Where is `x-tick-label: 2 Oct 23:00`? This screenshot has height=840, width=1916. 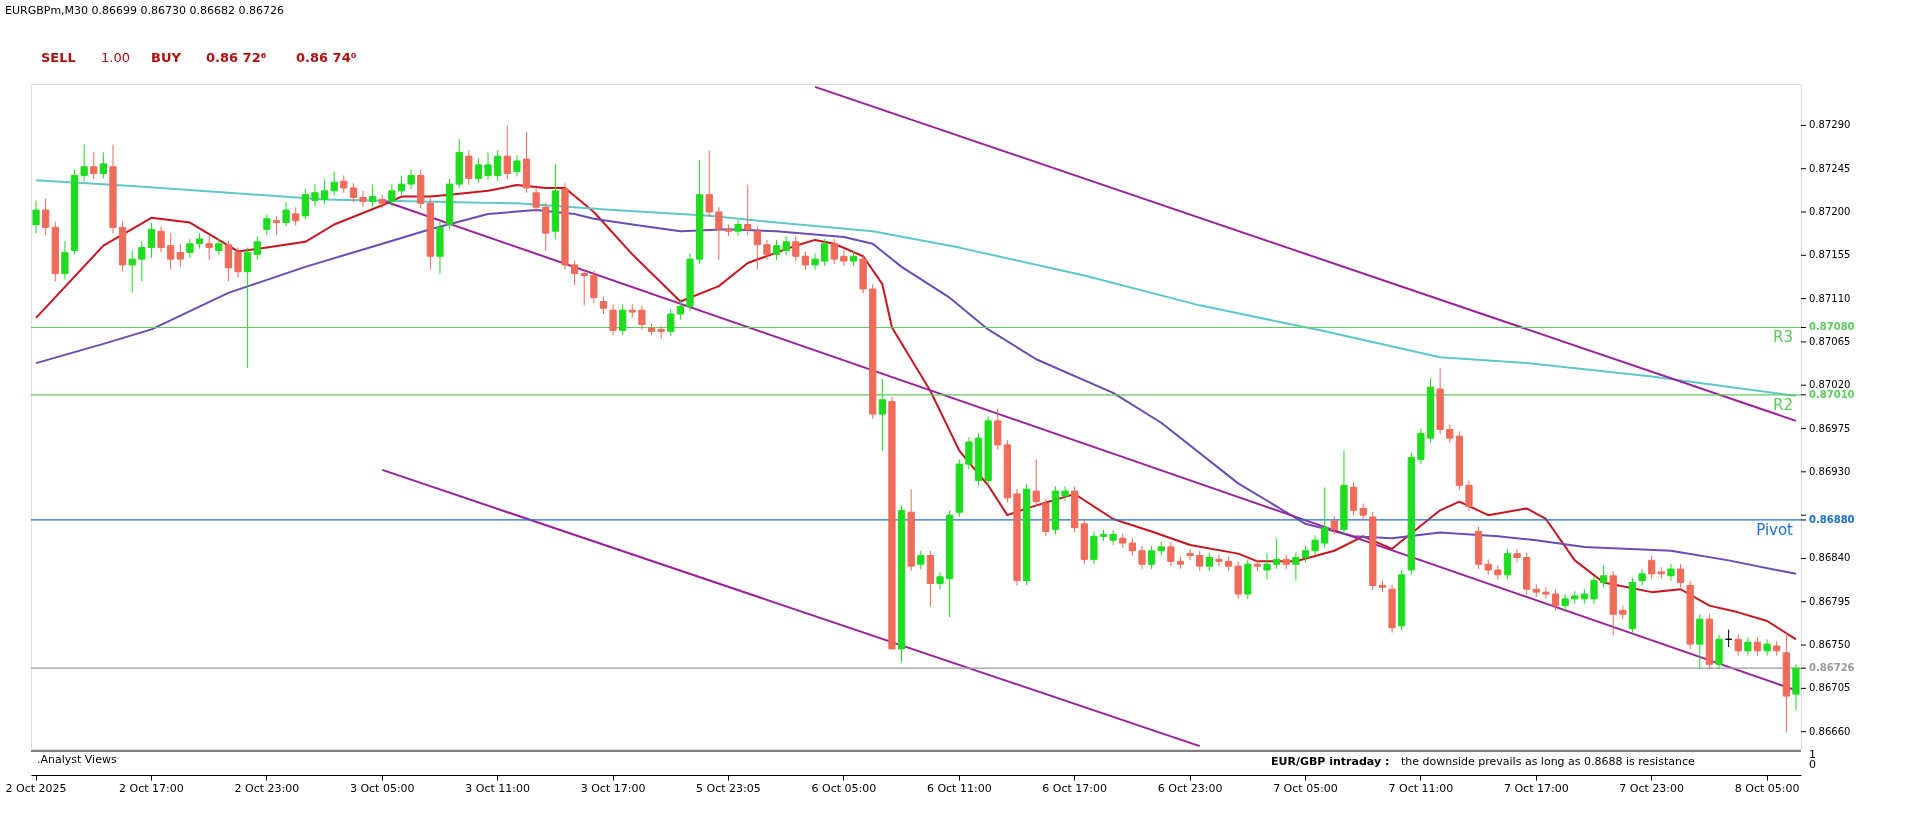 x-tick-label: 2 Oct 23:00 is located at coordinates (267, 788).